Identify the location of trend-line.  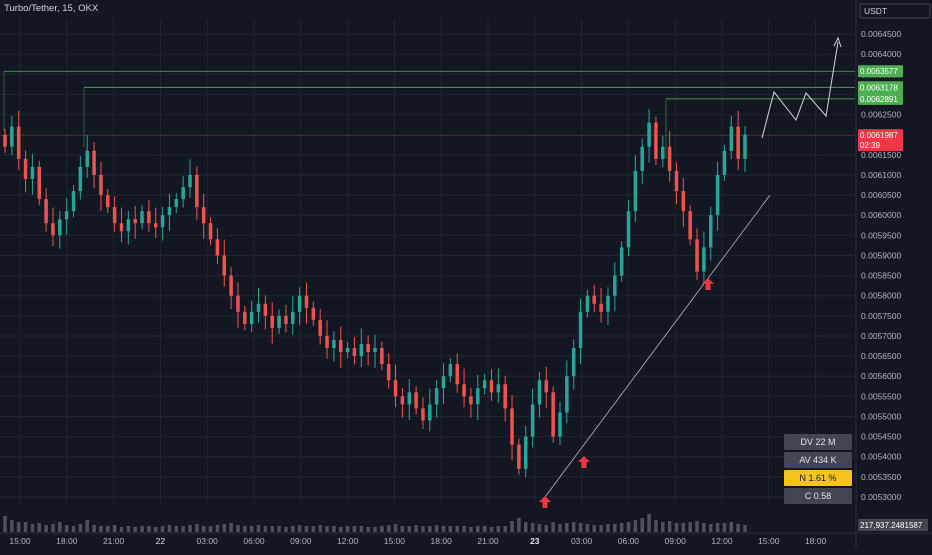
(657, 346).